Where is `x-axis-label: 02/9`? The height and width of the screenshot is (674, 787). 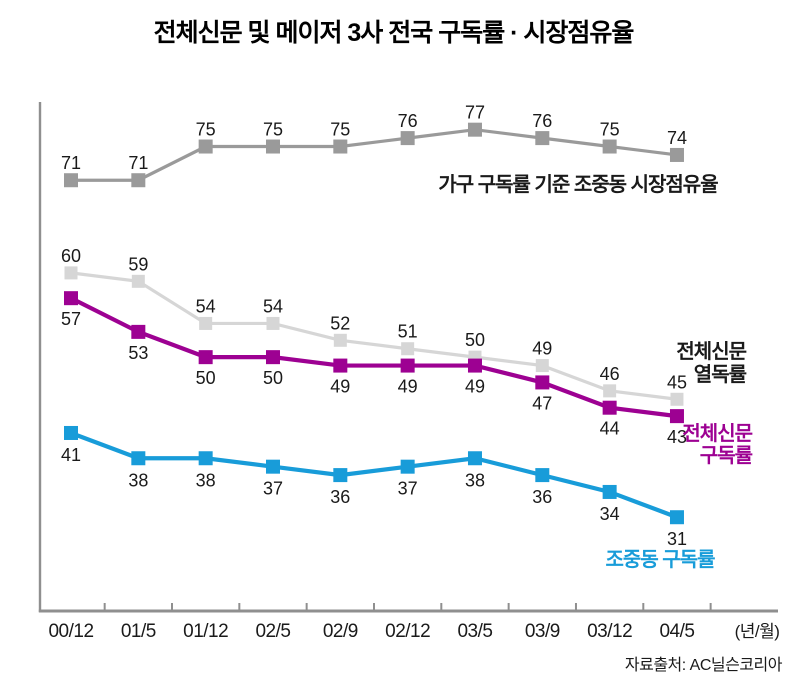
x-axis-label: 02/9 is located at coordinates (340, 631).